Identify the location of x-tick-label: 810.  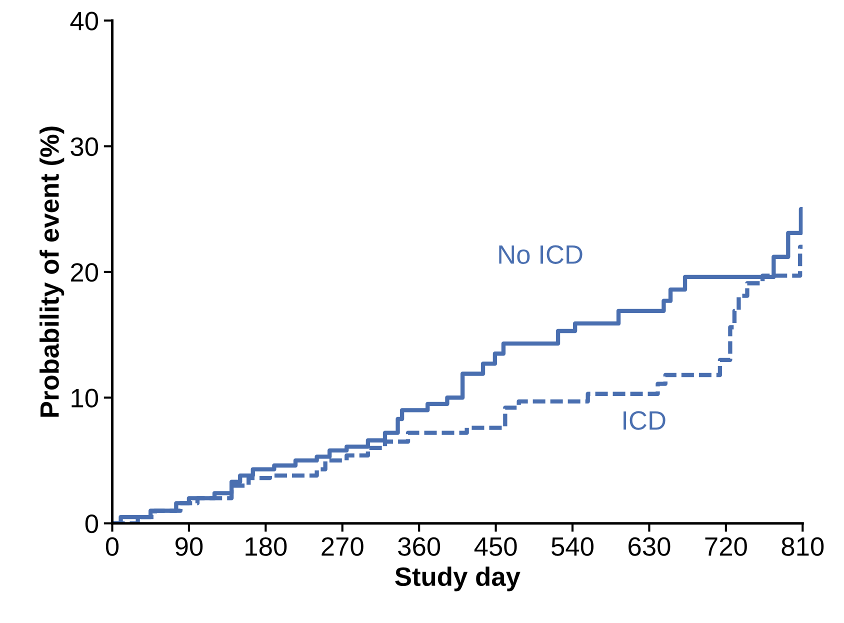
(803, 546).